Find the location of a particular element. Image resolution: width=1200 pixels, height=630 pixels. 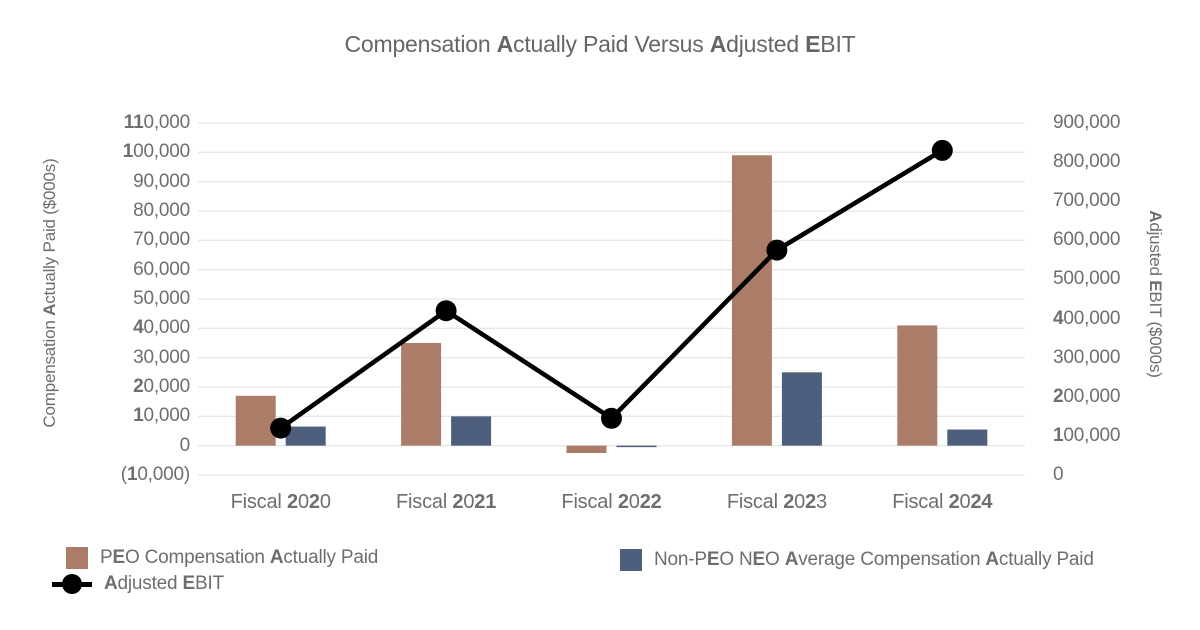

right-axis-tick-label: 500,000 is located at coordinates (1087, 279).